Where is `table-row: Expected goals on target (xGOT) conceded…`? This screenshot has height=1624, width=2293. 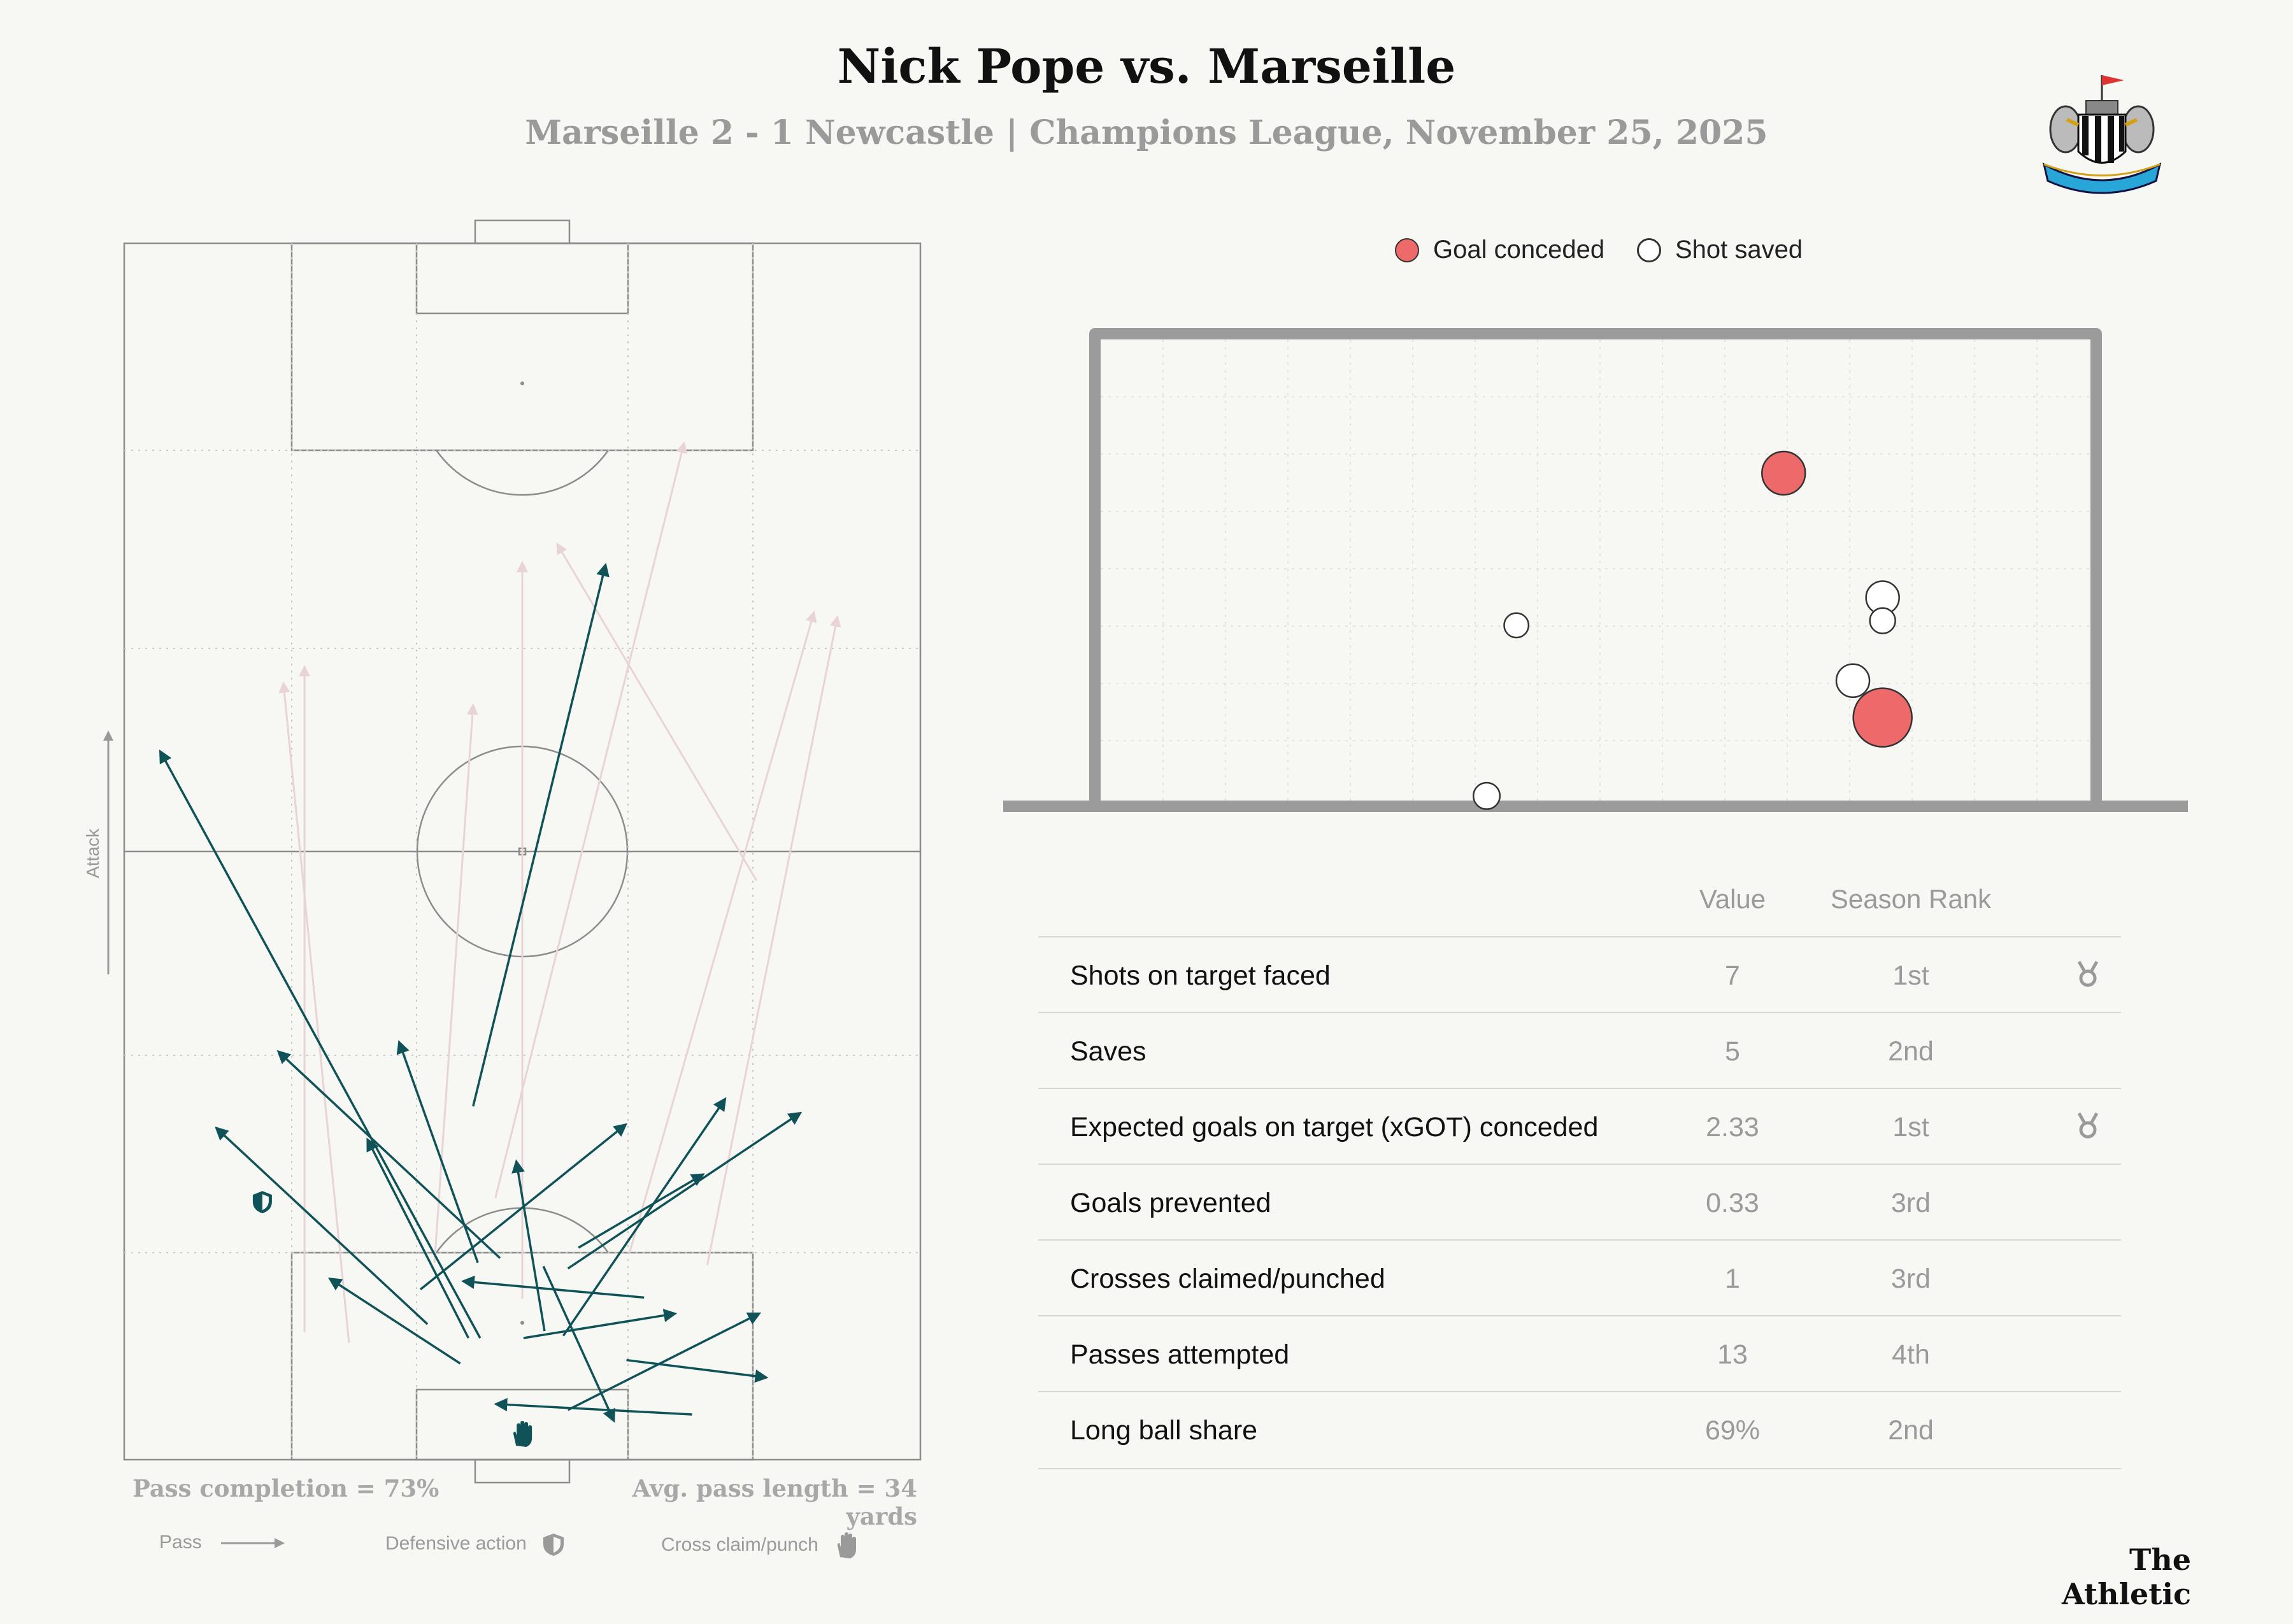
table-row: Expected goals on target (xGOT) conceded… is located at coordinates (1579, 1126).